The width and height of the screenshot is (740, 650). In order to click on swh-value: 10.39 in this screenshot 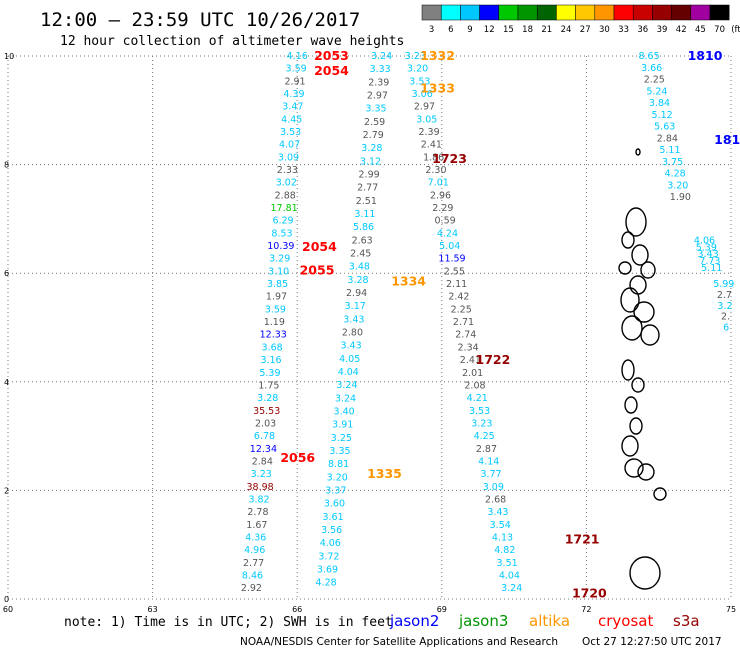, I will do `click(280, 246)`.